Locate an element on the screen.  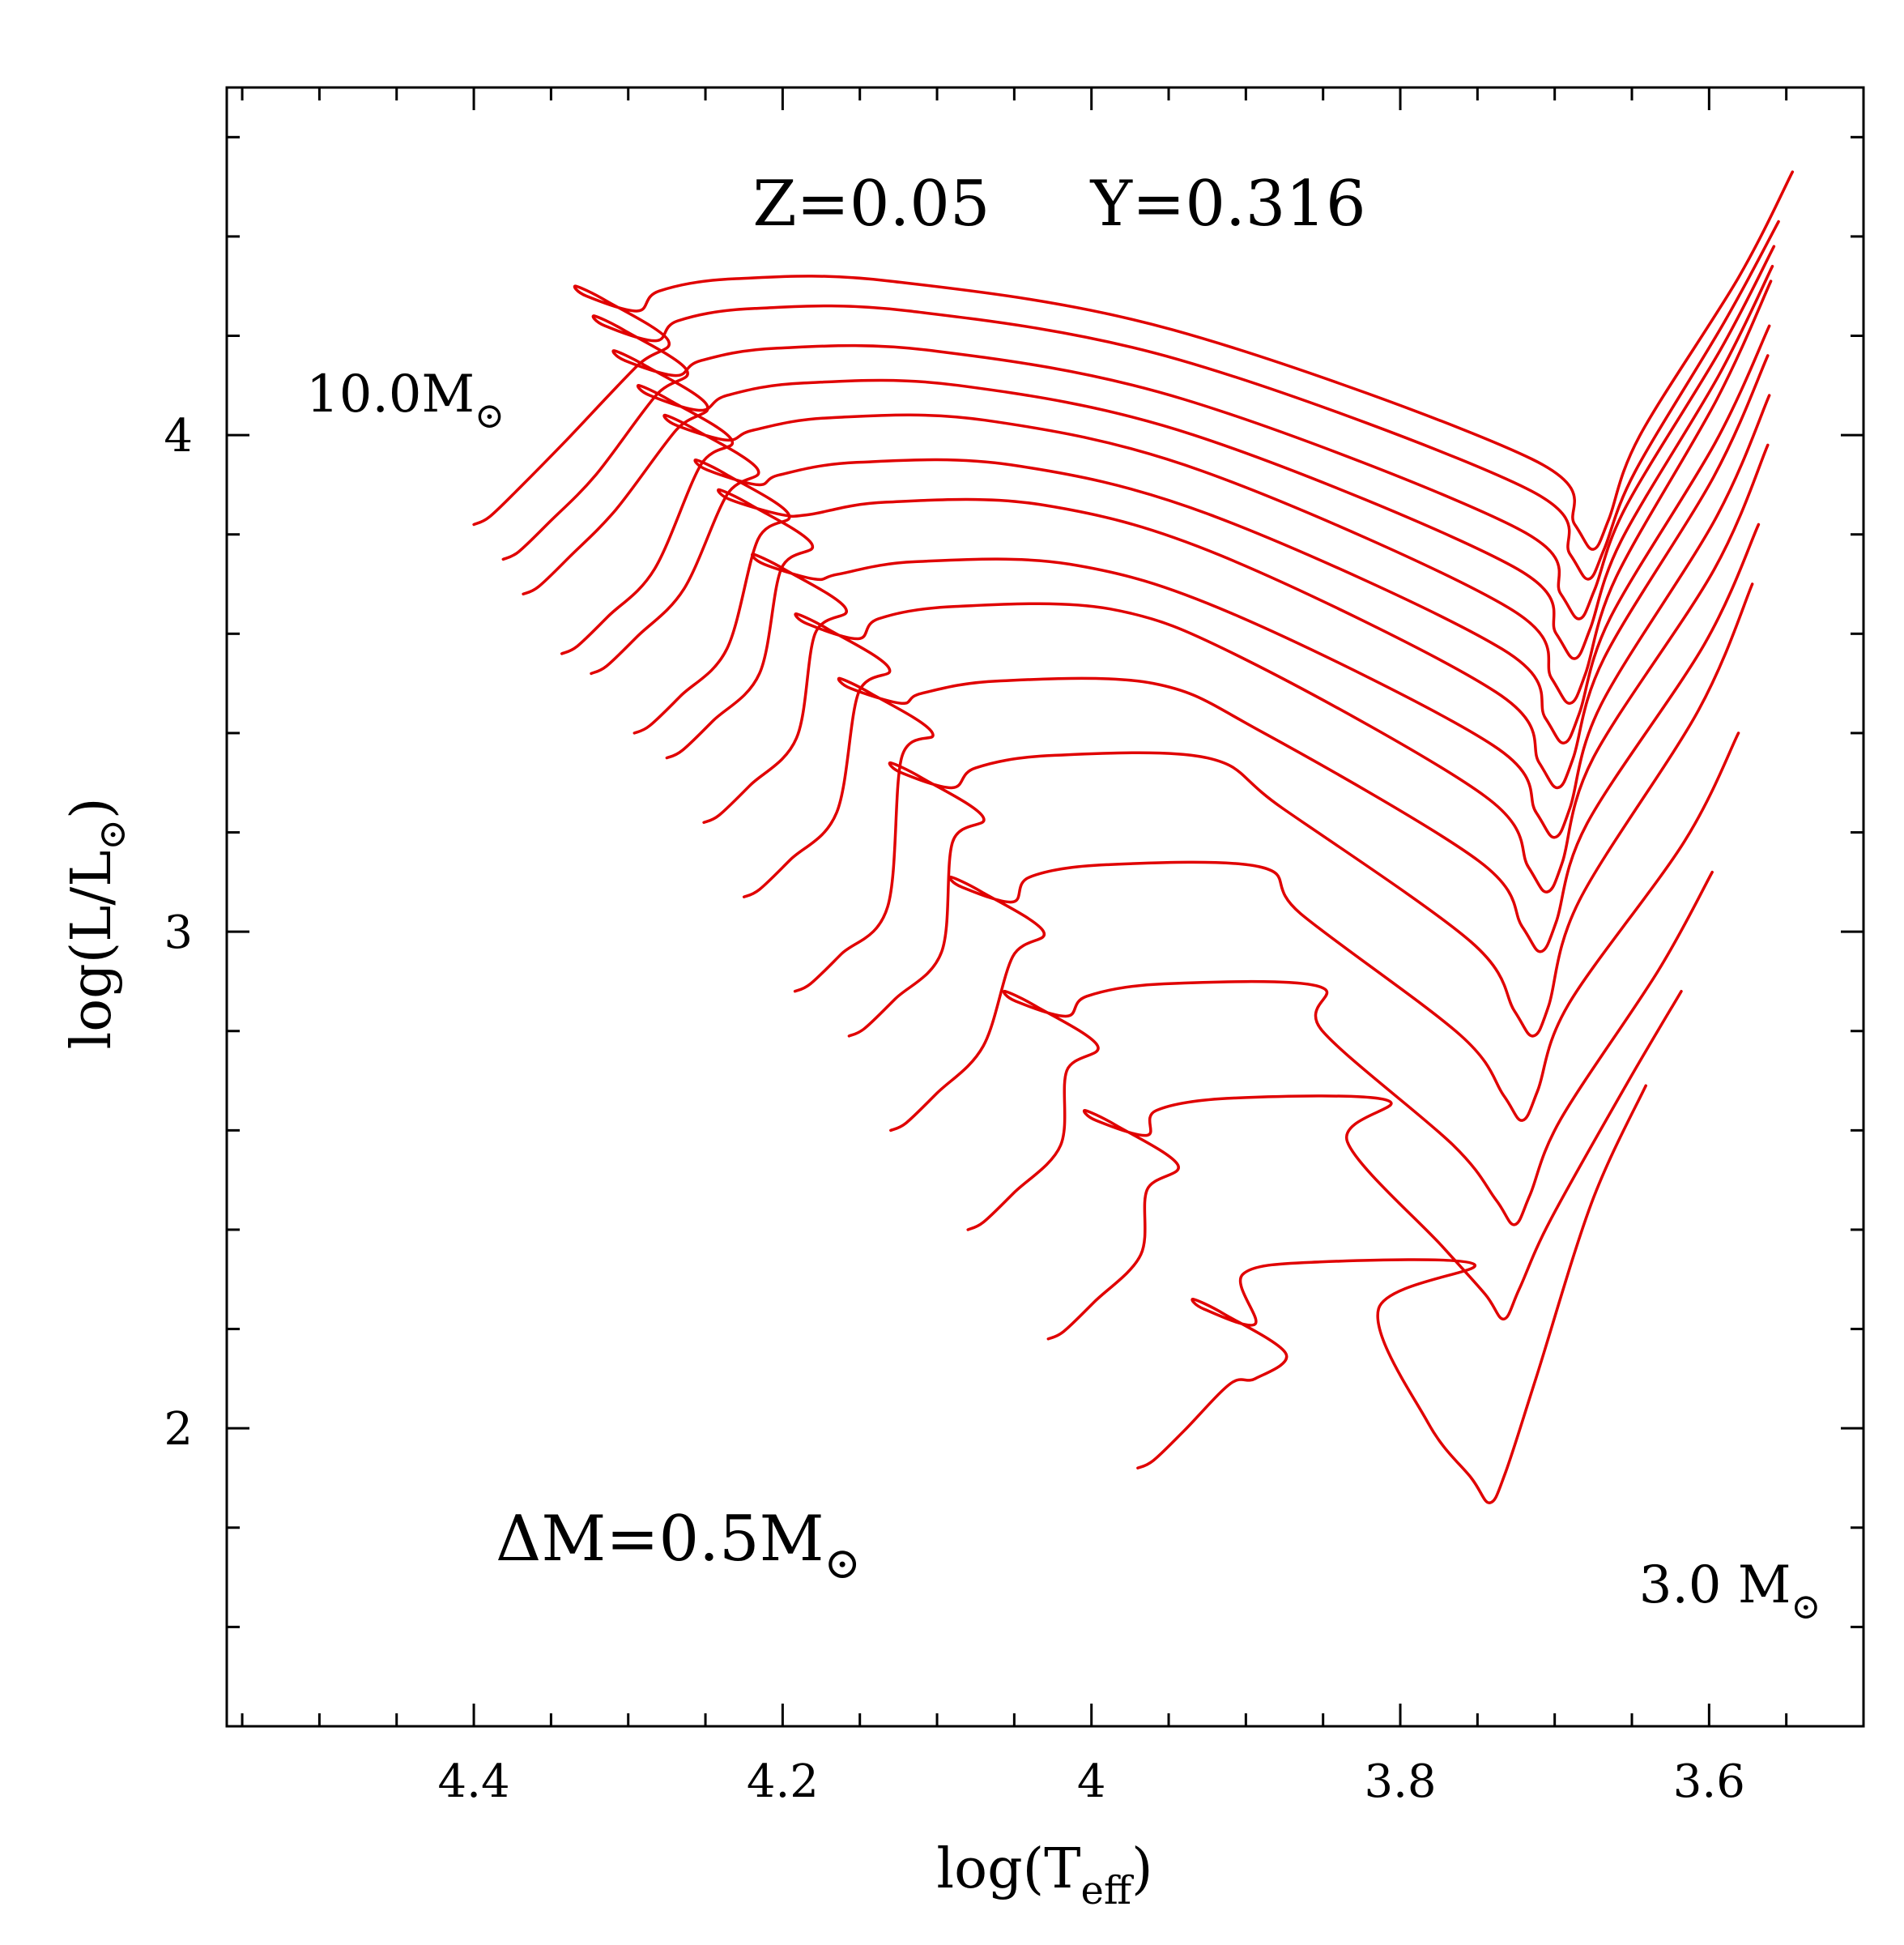
track-8-msun is located at coordinates (1182, 492).